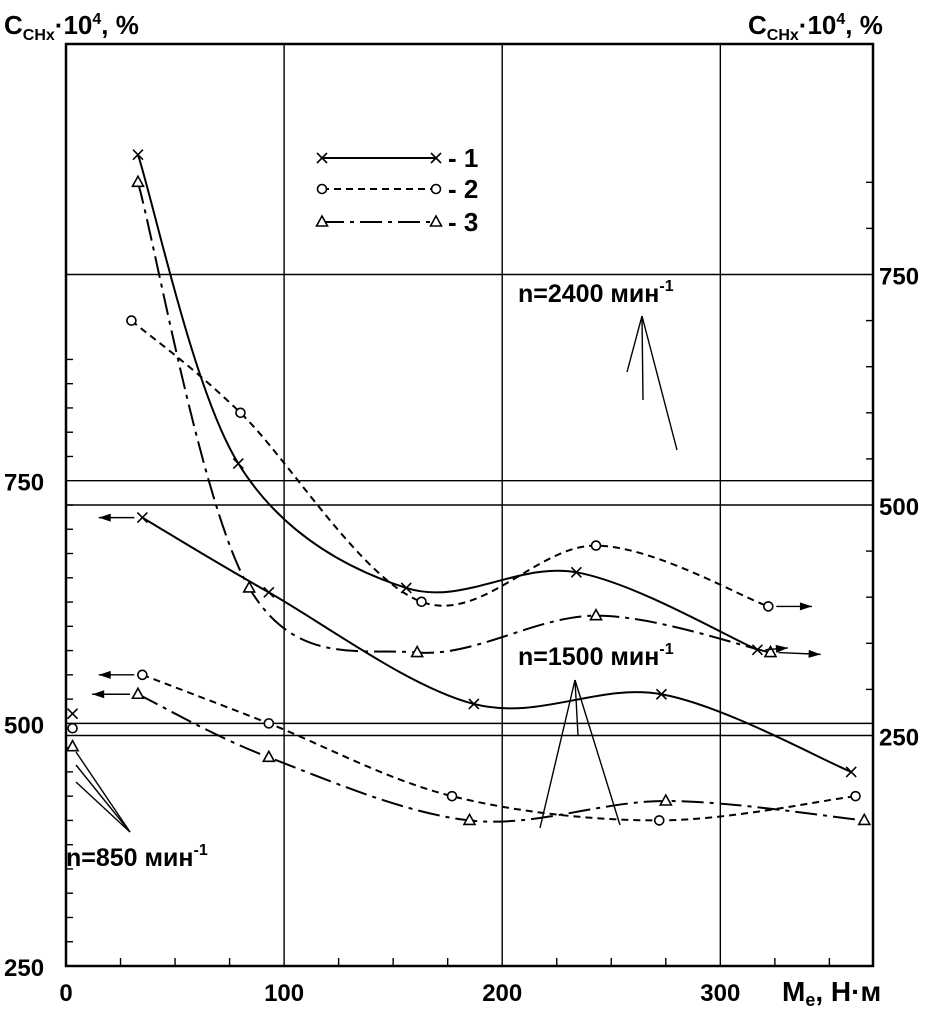 Image resolution: width=943 pixels, height=1009 pixels. Describe the element at coordinates (284, 993) in the screenshot. I see `x-tick-label-100: 100` at that location.